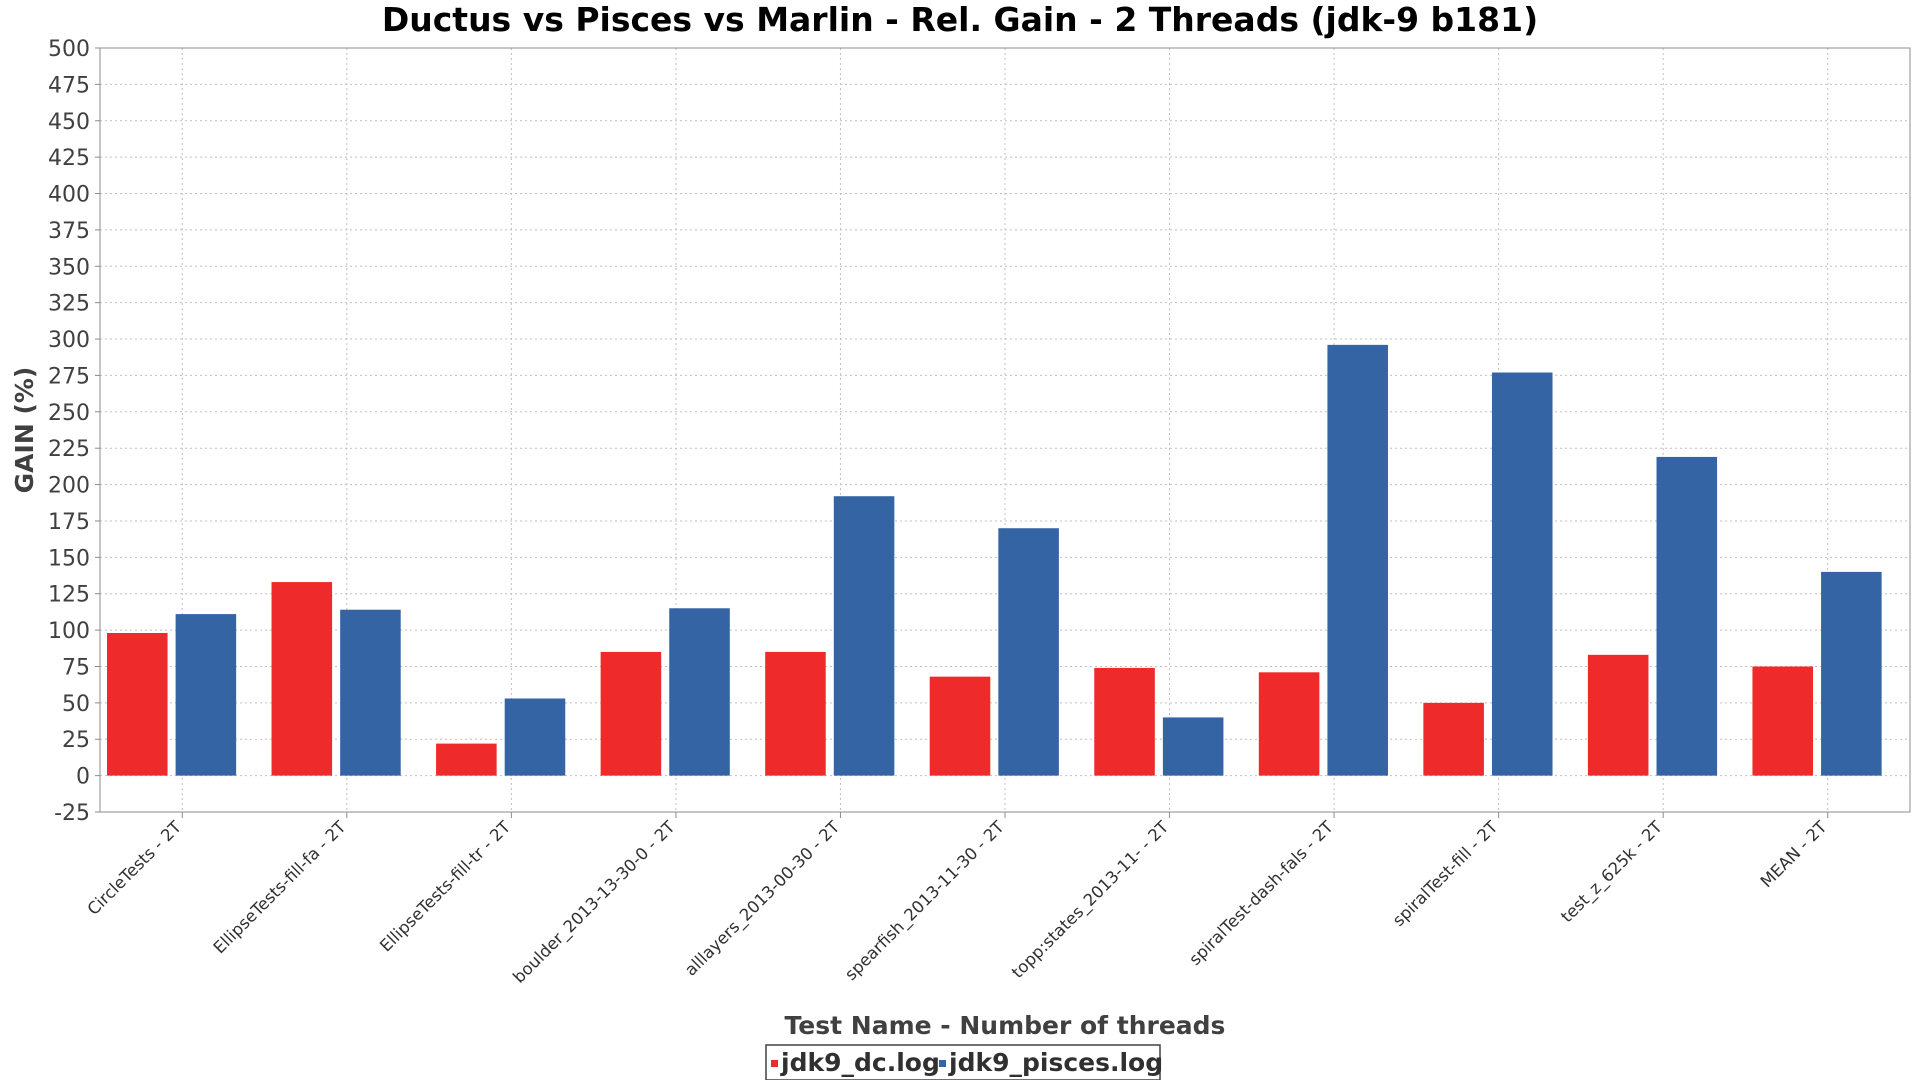  Describe the element at coordinates (69, 122) in the screenshot. I see `y-tick-label: 450` at that location.